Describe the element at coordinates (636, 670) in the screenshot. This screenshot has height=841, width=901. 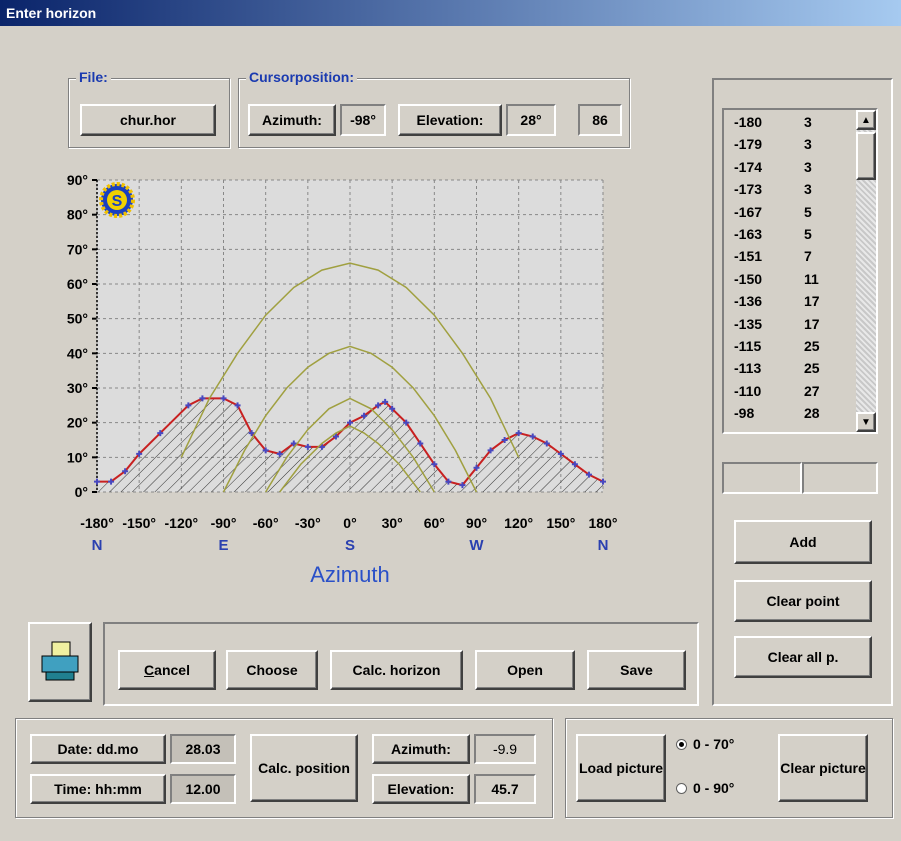
I see `save-button: Save` at that location.